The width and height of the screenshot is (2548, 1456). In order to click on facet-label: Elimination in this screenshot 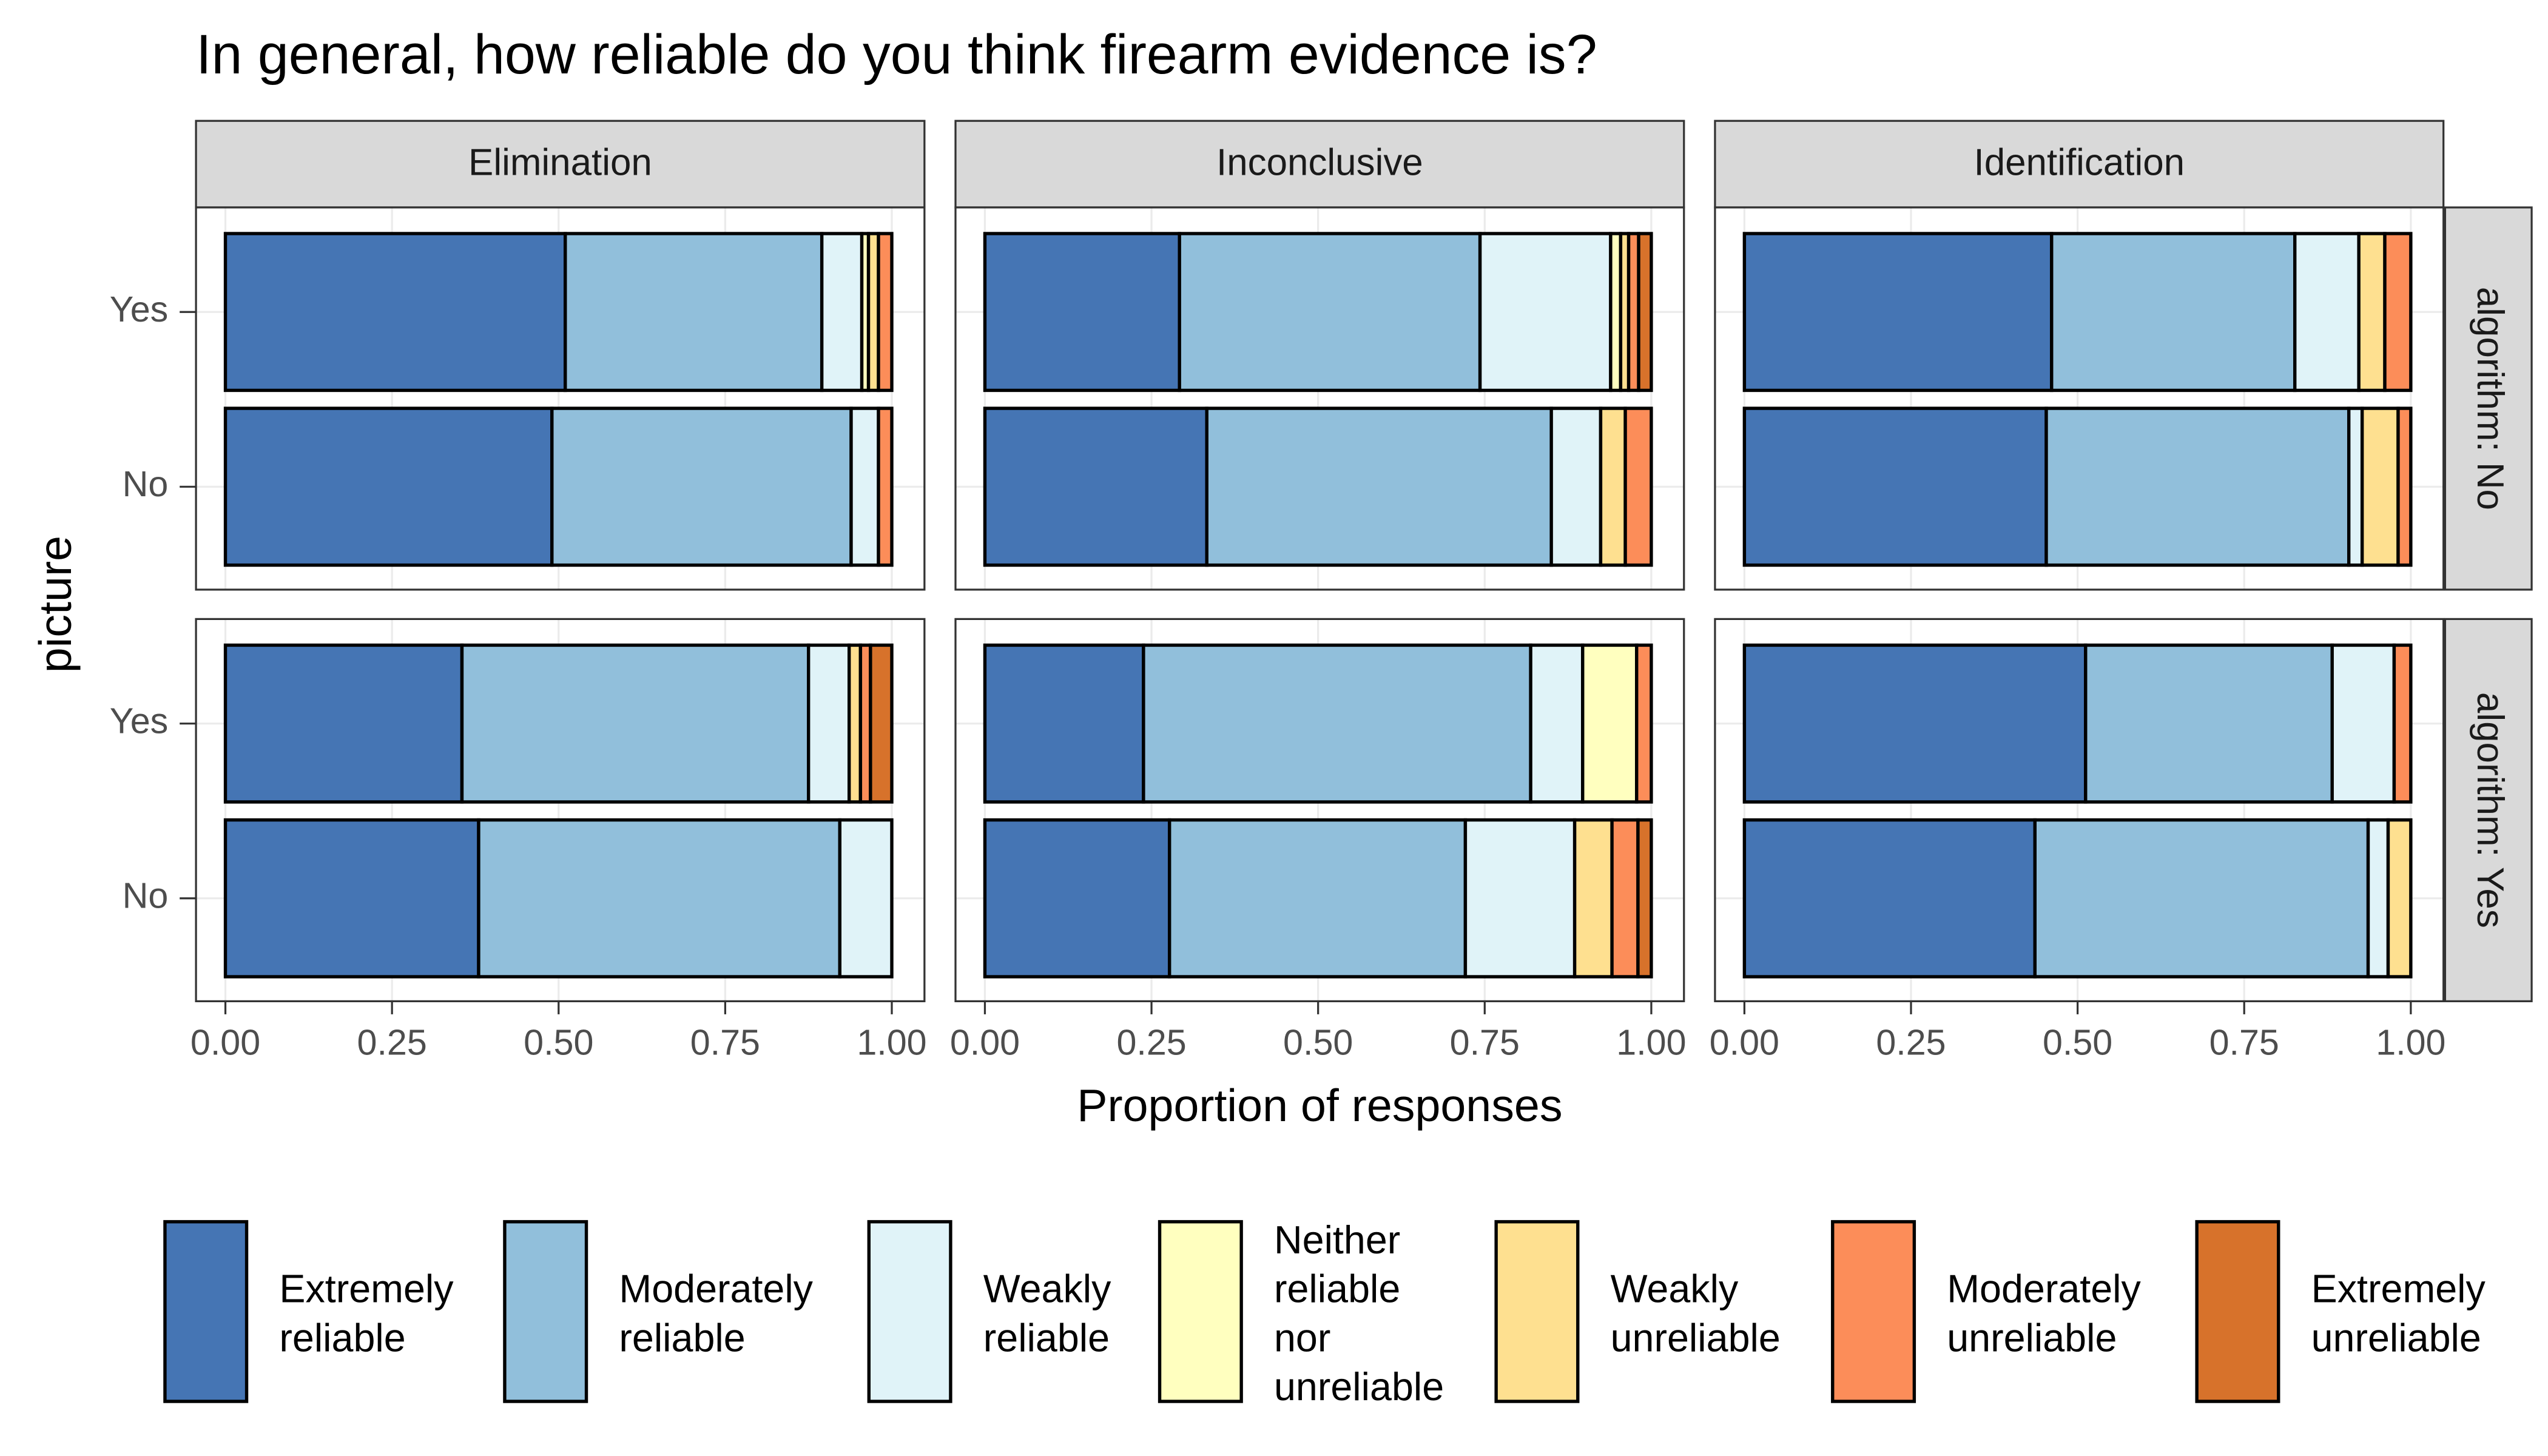, I will do `click(560, 162)`.